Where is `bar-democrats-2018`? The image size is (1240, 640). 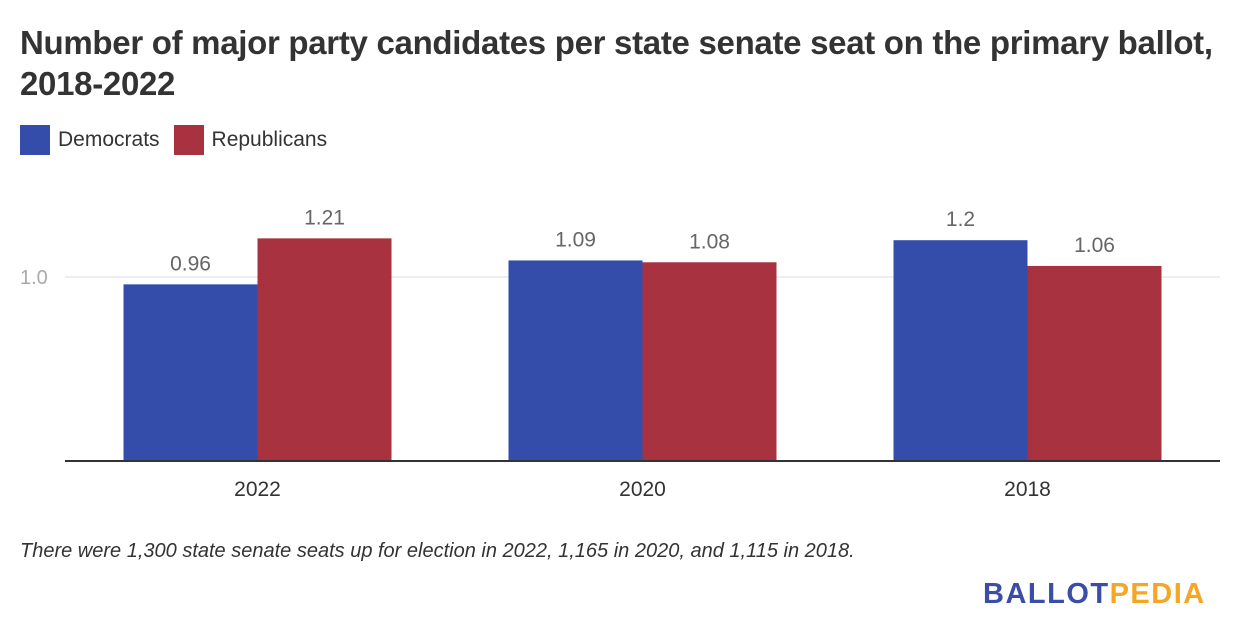 bar-democrats-2018 is located at coordinates (960, 350).